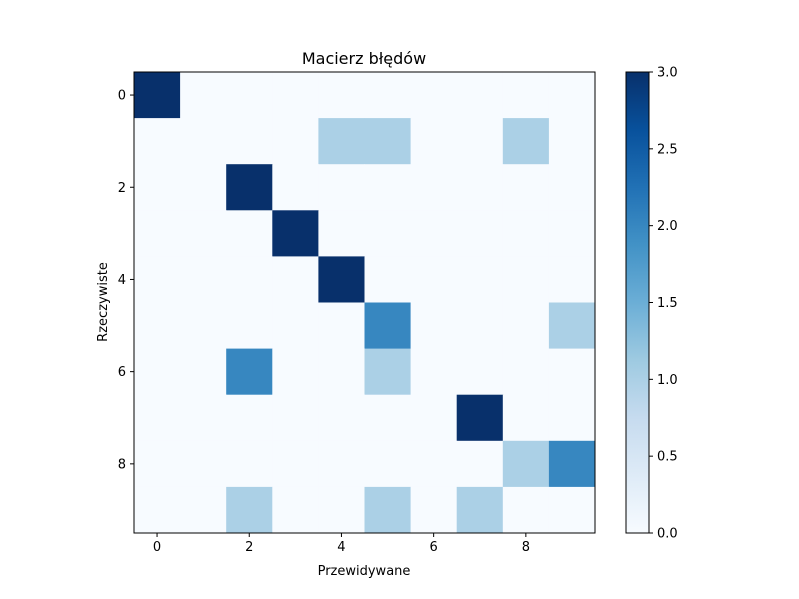 The image size is (799, 599). What do you see at coordinates (122, 96) in the screenshot?
I see `y-tick-label: 0` at bounding box center [122, 96].